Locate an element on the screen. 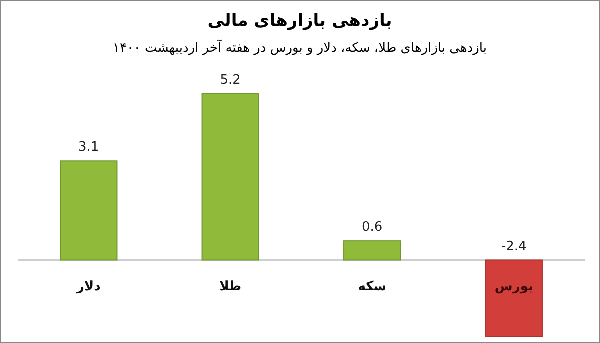 The height and width of the screenshot is (343, 600). data-label: -2.4 is located at coordinates (514, 246).